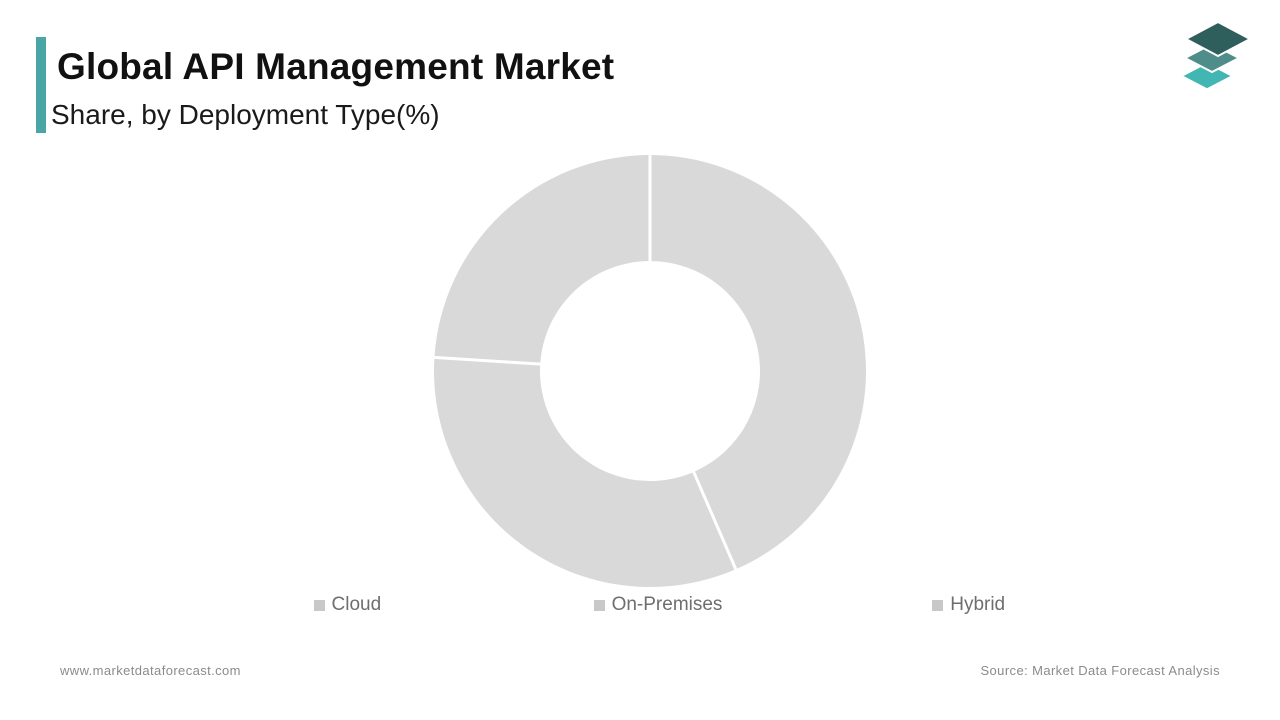 The height and width of the screenshot is (720, 1280). I want to click on legend-item-hybrid: Hybrid, so click(968, 605).